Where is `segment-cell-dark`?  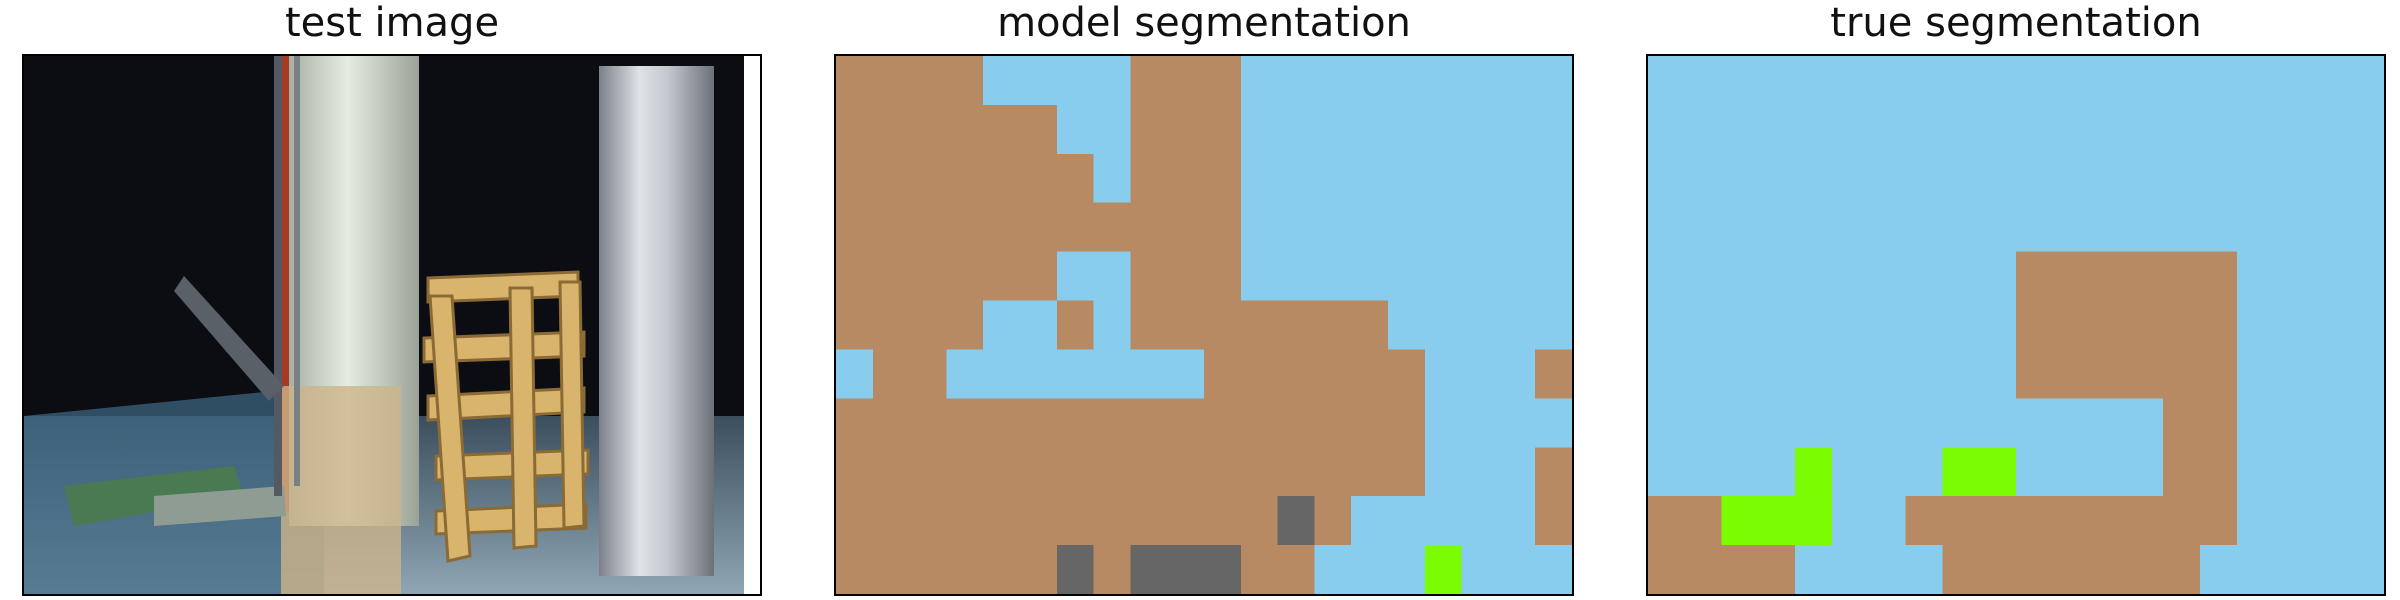
segment-cell-dark is located at coordinates (1223, 569).